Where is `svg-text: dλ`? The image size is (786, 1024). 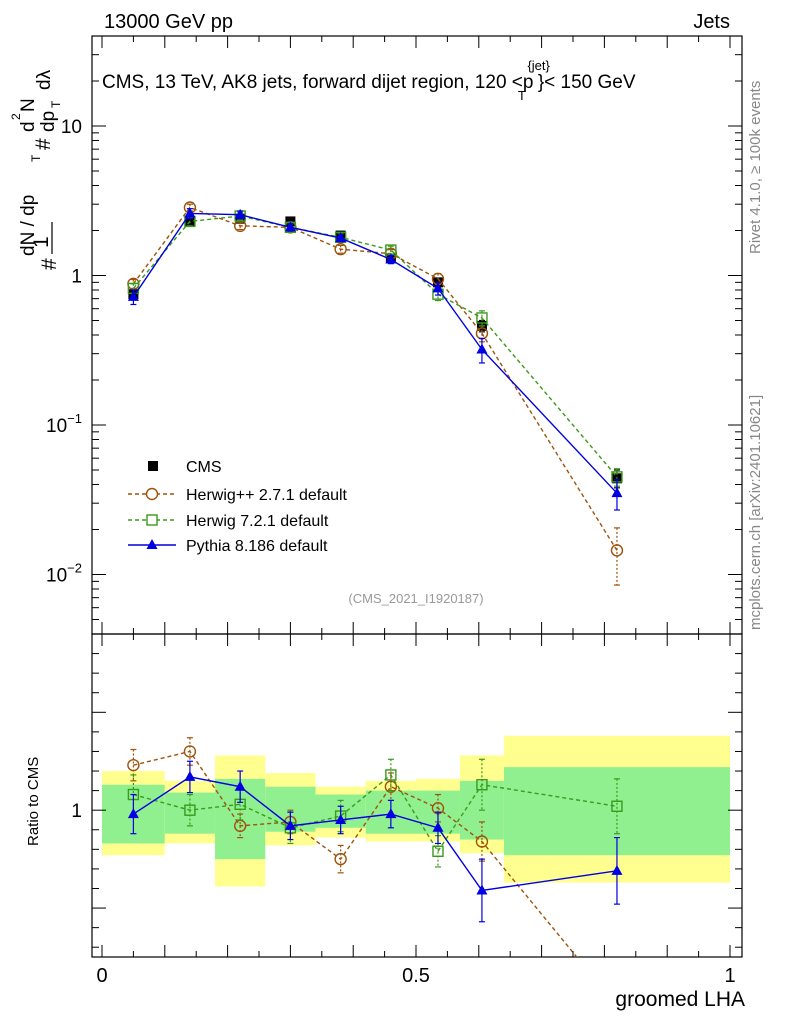
svg-text: dλ is located at coordinates (44, 79).